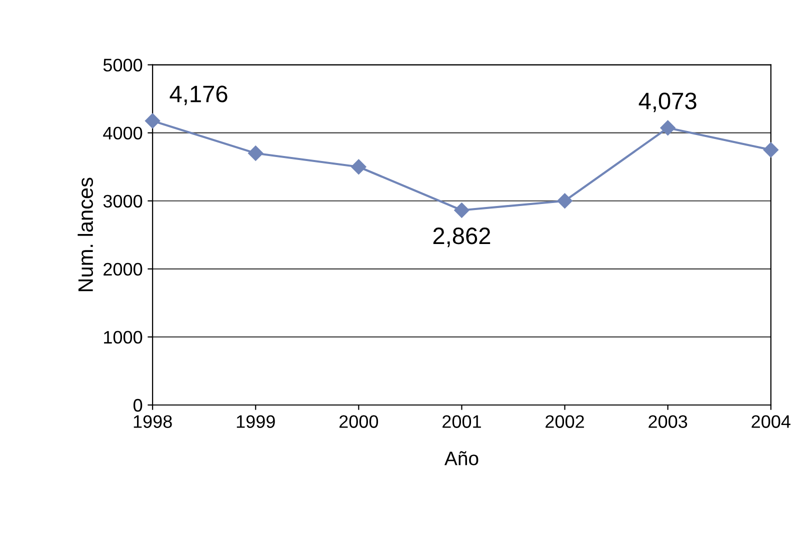 The width and height of the screenshot is (803, 540). What do you see at coordinates (199, 96) in the screenshot?
I see `data-label: 4,176` at bounding box center [199, 96].